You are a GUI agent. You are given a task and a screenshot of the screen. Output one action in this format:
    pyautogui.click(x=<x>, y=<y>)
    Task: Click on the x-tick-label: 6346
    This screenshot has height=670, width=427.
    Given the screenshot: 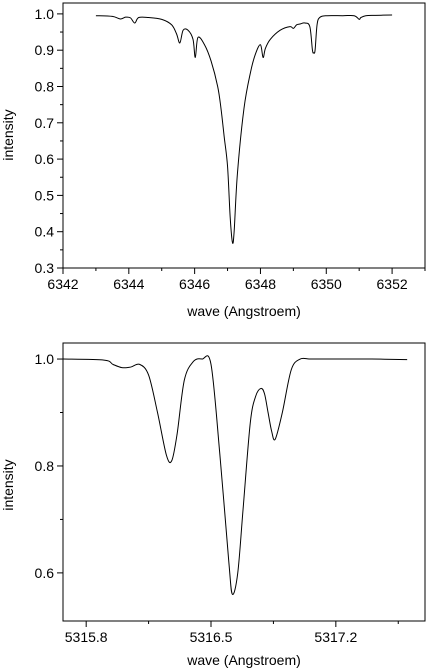 What is the action you would take?
    pyautogui.click(x=194, y=284)
    